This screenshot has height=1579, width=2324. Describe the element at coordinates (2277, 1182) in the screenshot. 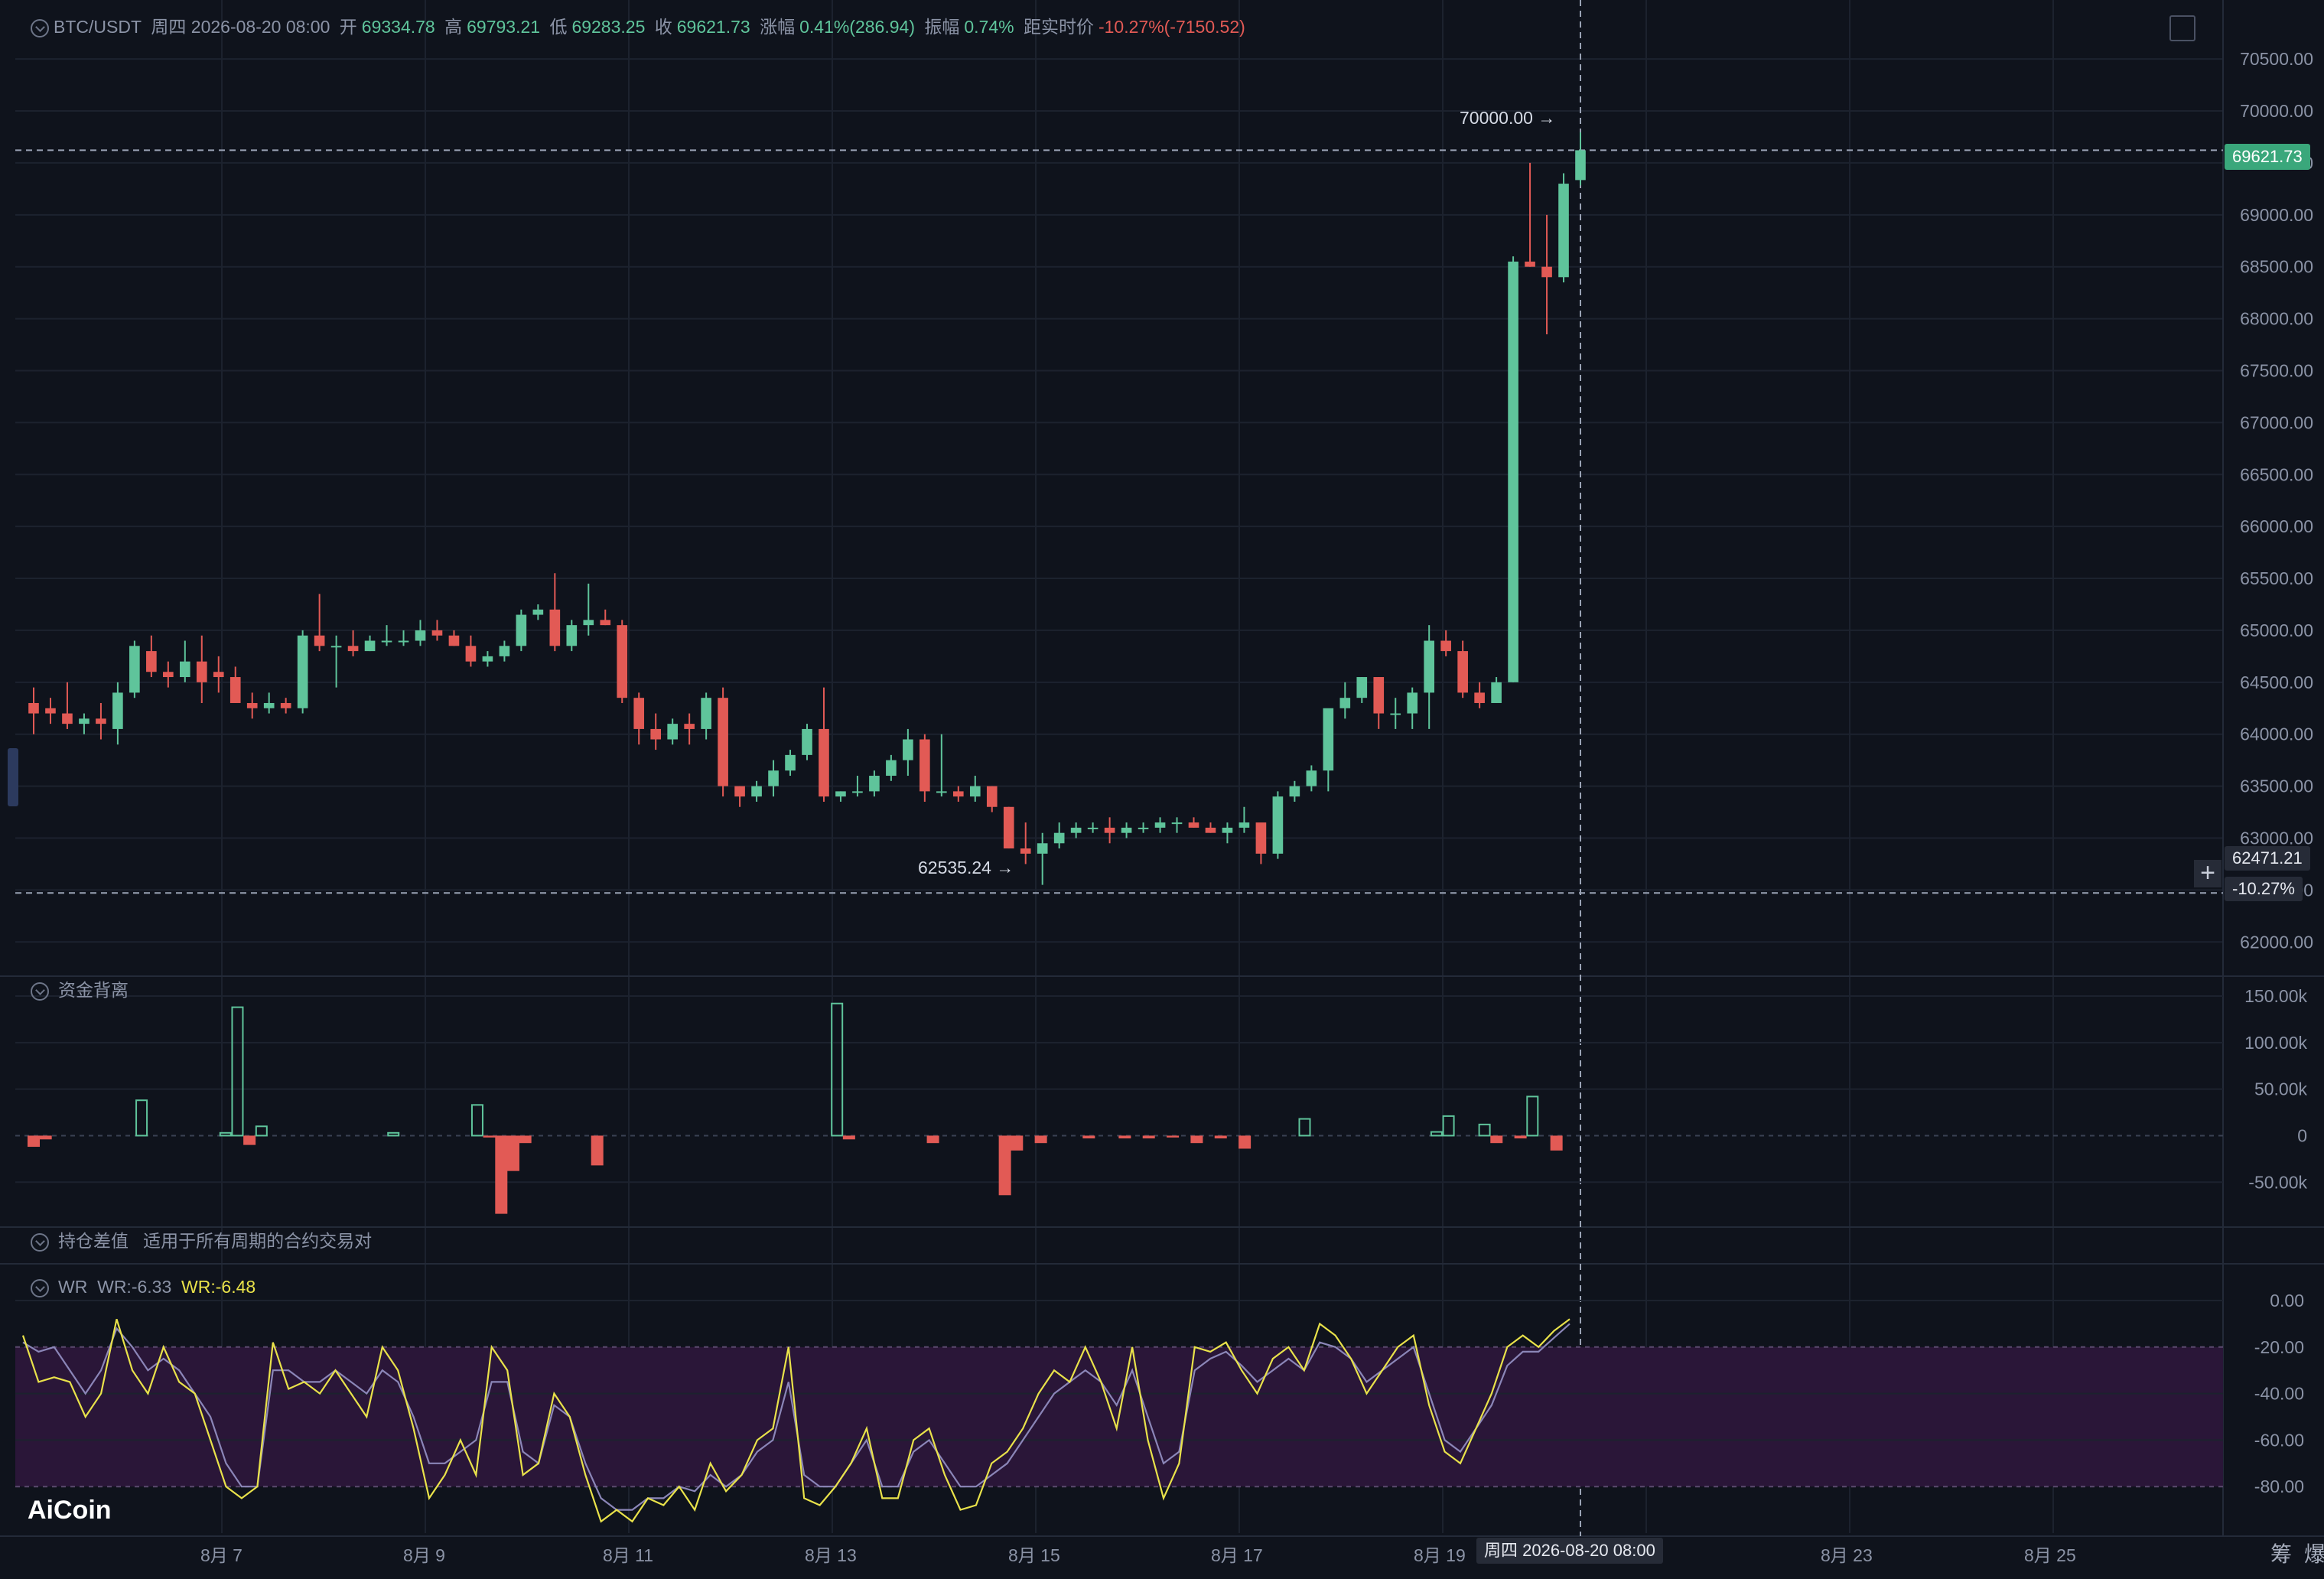

I see `volume-tick-label: -50.00k` at that location.